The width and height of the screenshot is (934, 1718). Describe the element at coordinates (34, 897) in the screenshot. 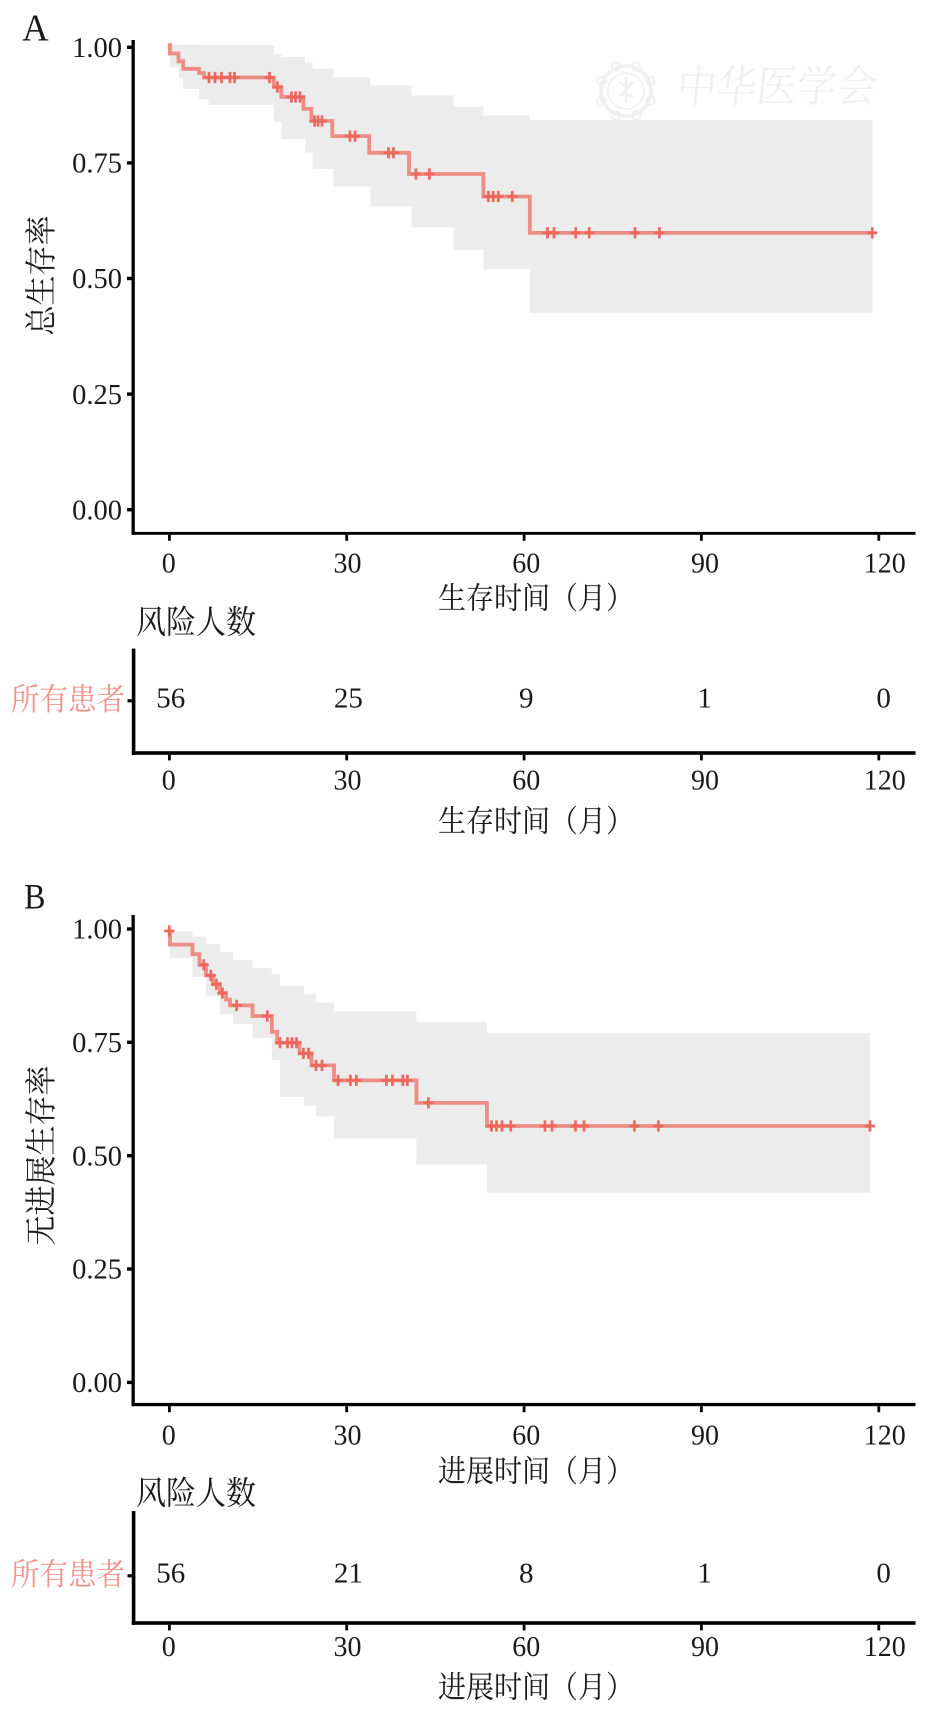

I see `svg-text: B` at that location.